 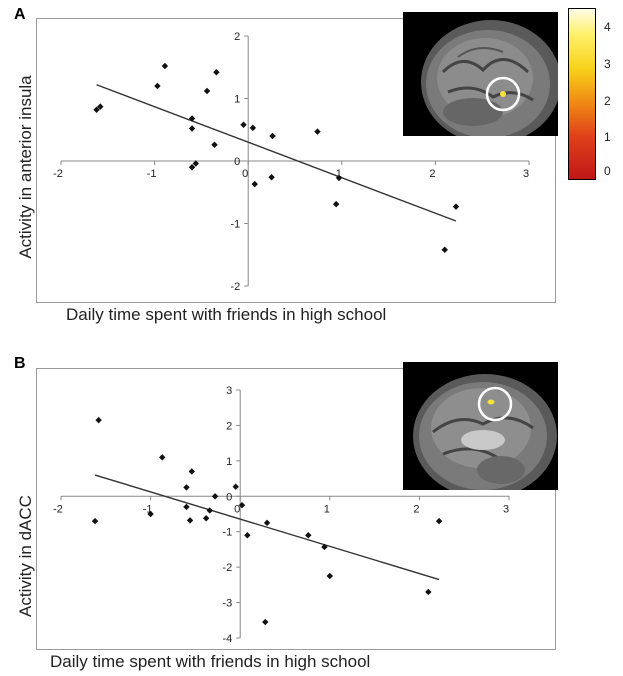 I want to click on colorbar, so click(x=582, y=94).